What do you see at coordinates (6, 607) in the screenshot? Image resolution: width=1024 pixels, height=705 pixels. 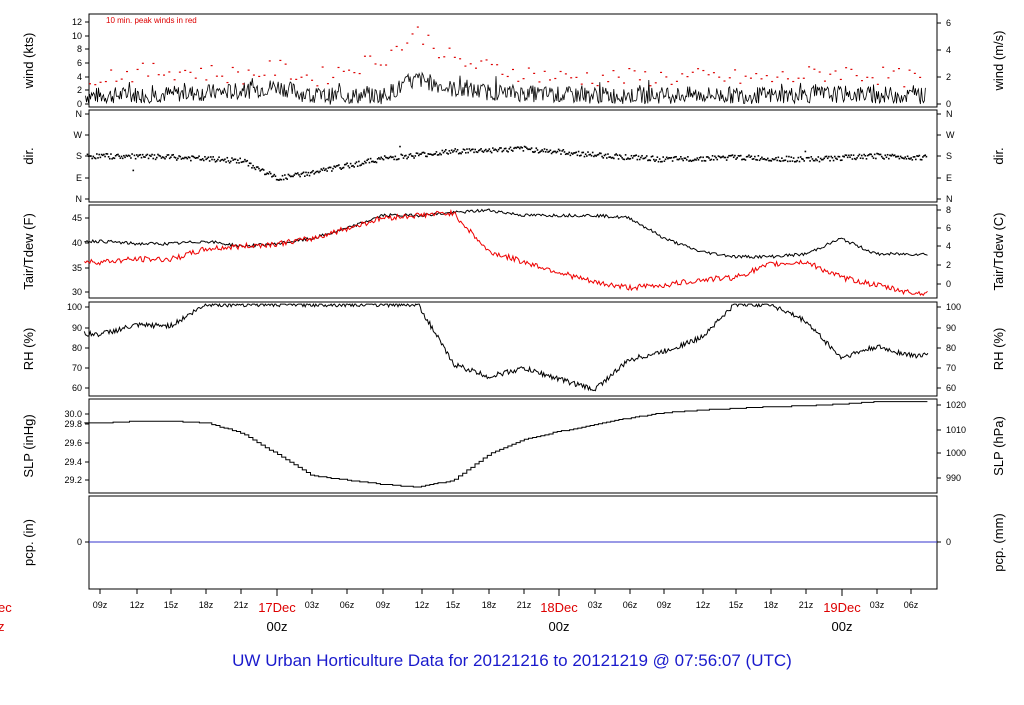 I see `x-day-date-label-cutoff: ec` at bounding box center [6, 607].